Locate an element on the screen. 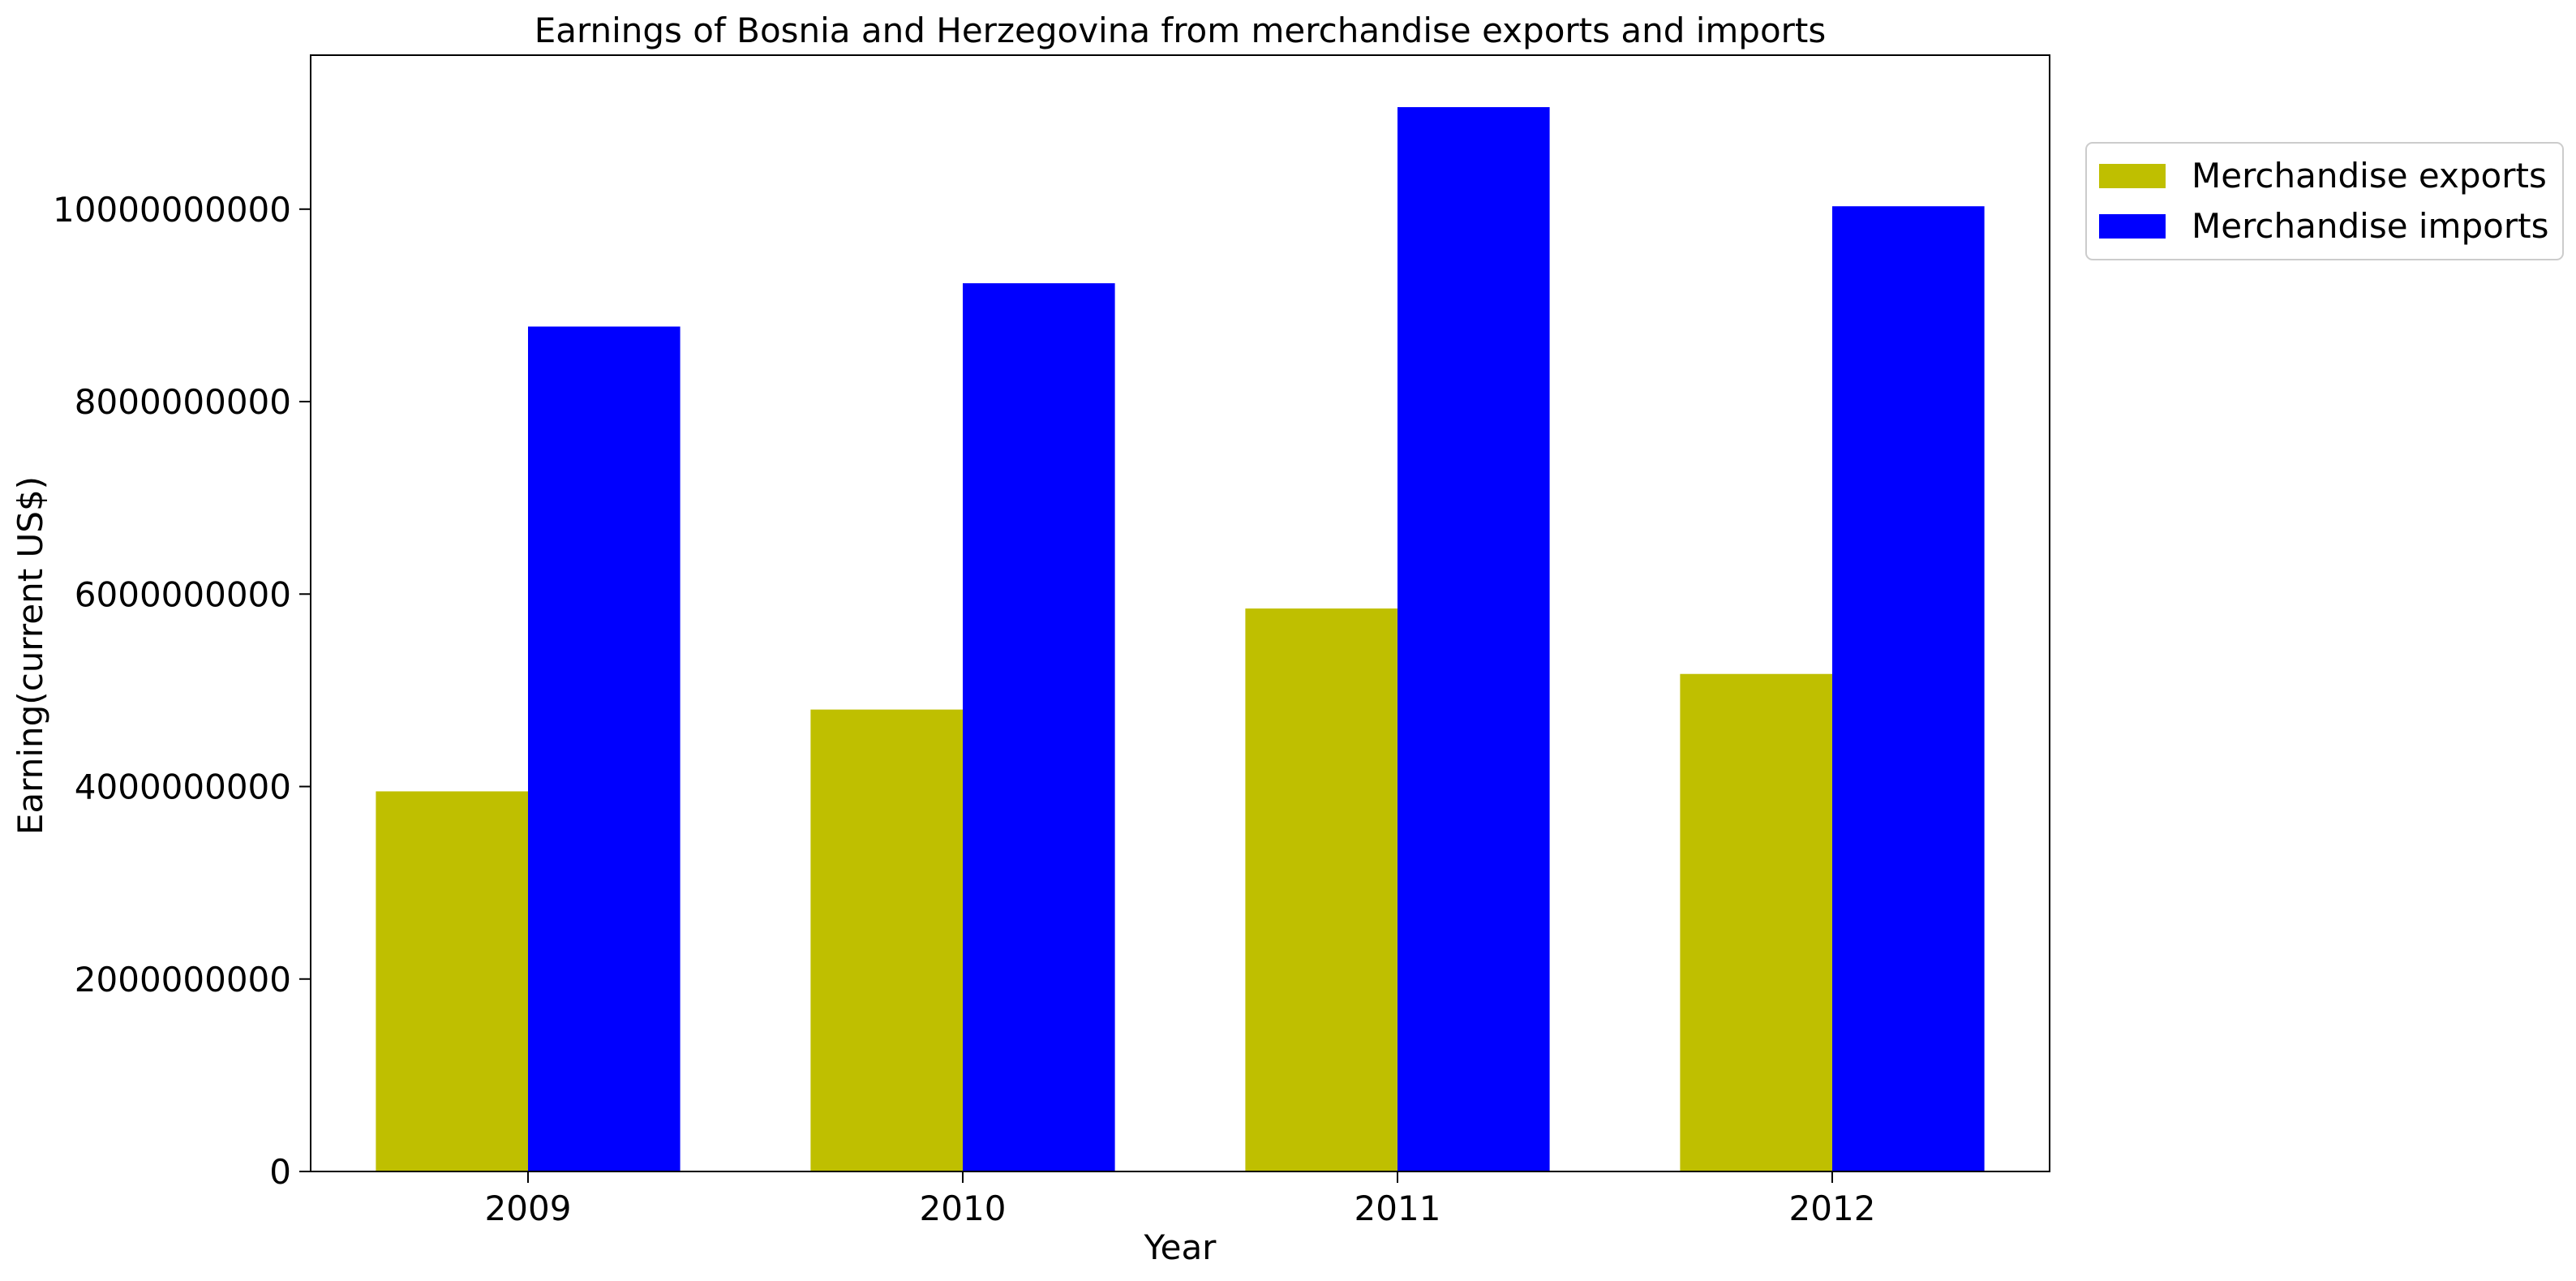 The width and height of the screenshot is (2576, 1281). legend-box is located at coordinates (2324, 201).